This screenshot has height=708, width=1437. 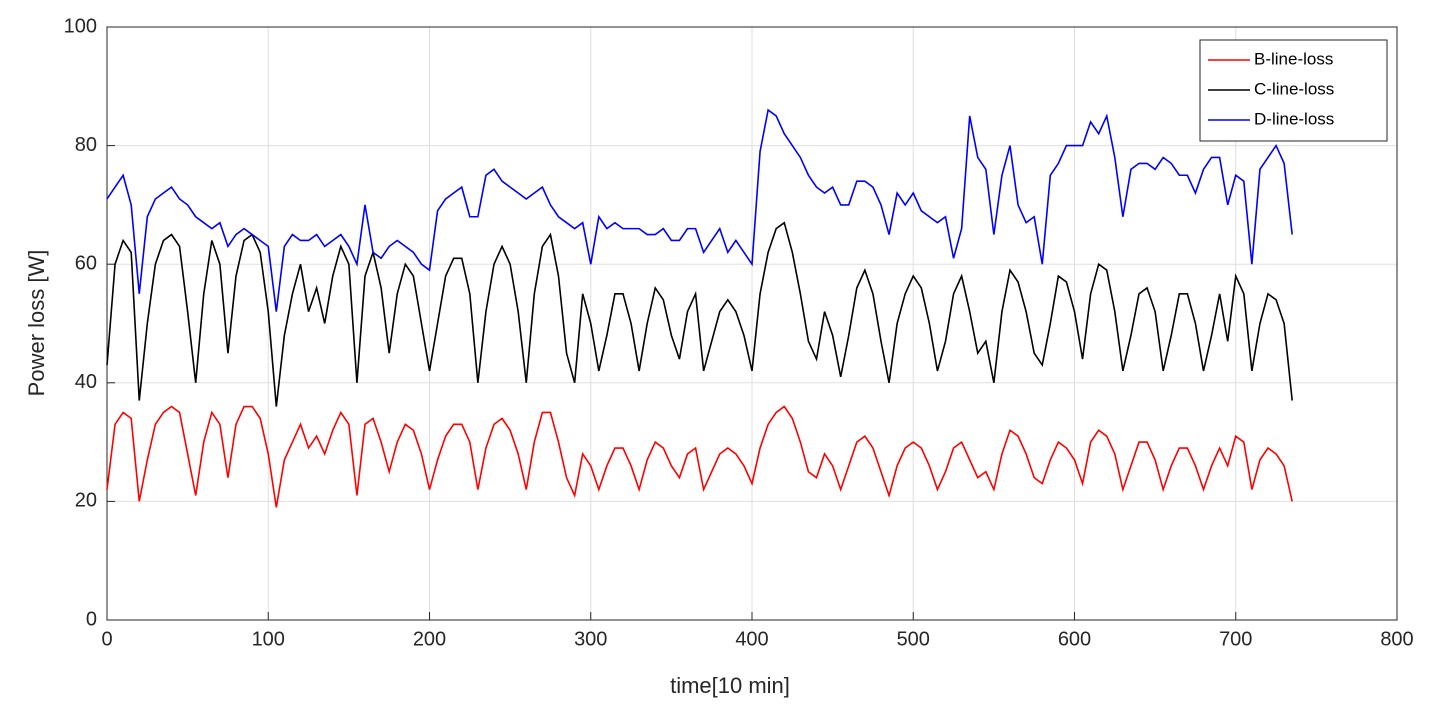 I want to click on legend-label: D-line-loss, so click(x=1294, y=118).